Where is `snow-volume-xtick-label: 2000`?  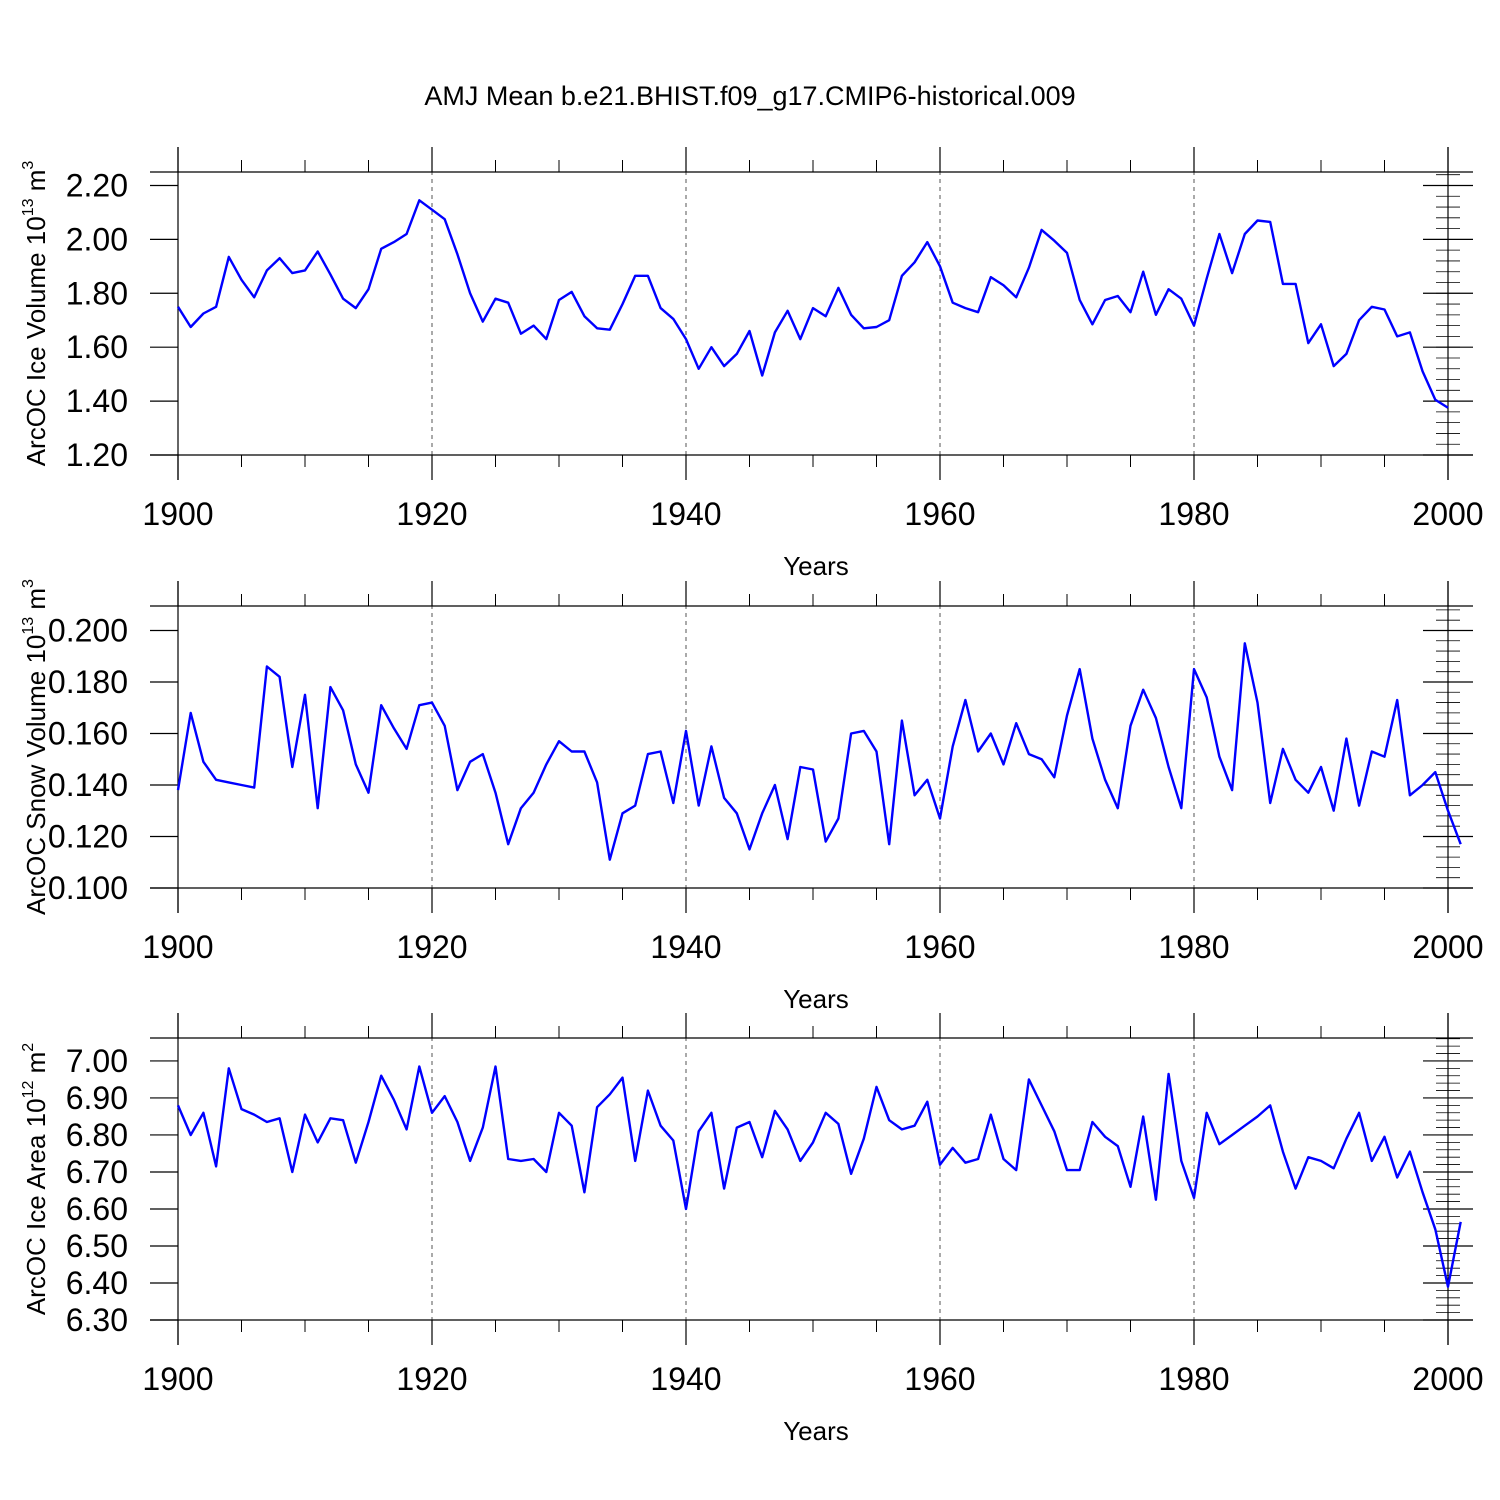
snow-volume-xtick-label: 2000 is located at coordinates (1447, 947).